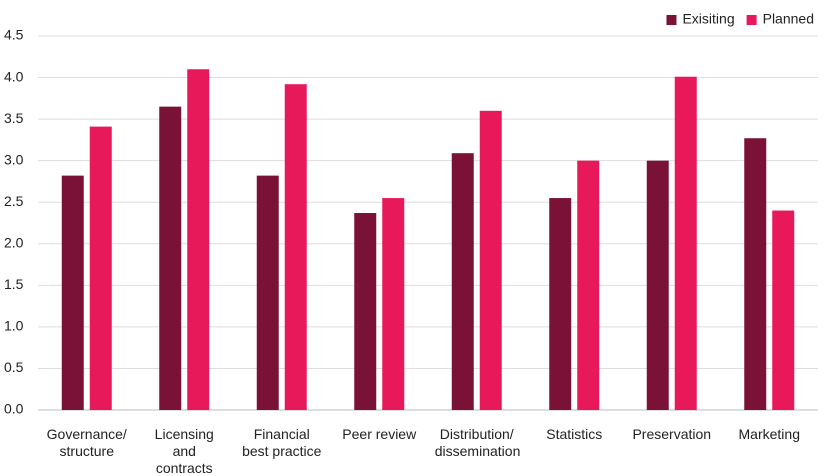  Describe the element at coordinates (86, 442) in the screenshot. I see `x-tick-label: Governance/ structure` at that location.